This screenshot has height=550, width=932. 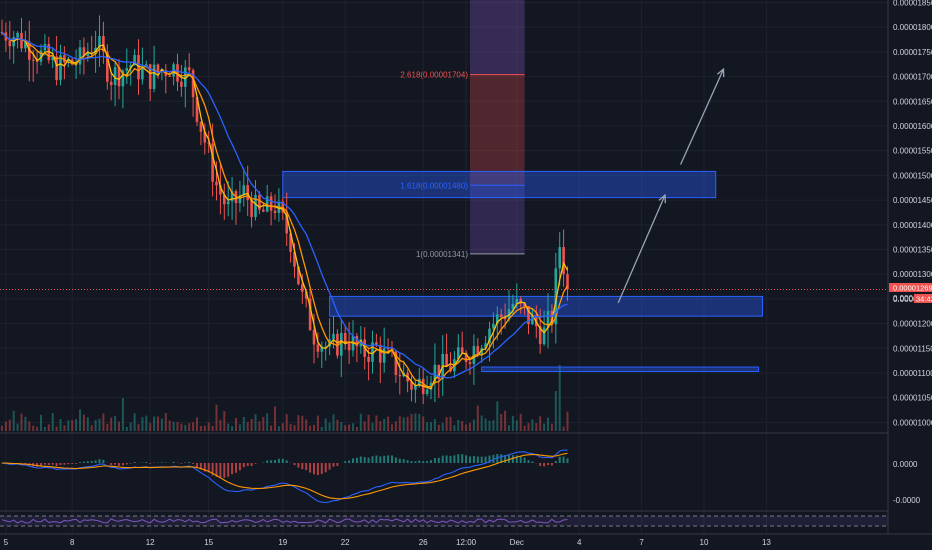 I want to click on rsi-band, so click(x=444, y=521).